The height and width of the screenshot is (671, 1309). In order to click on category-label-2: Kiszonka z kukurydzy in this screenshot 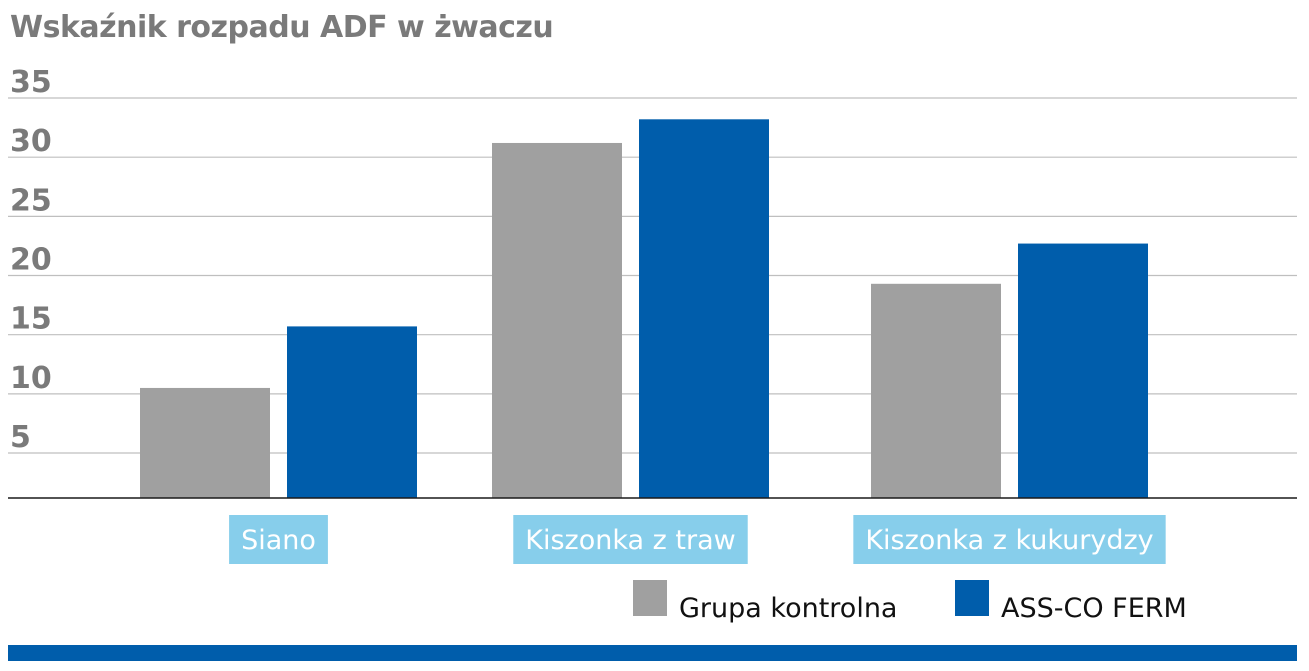, I will do `click(1009, 539)`.